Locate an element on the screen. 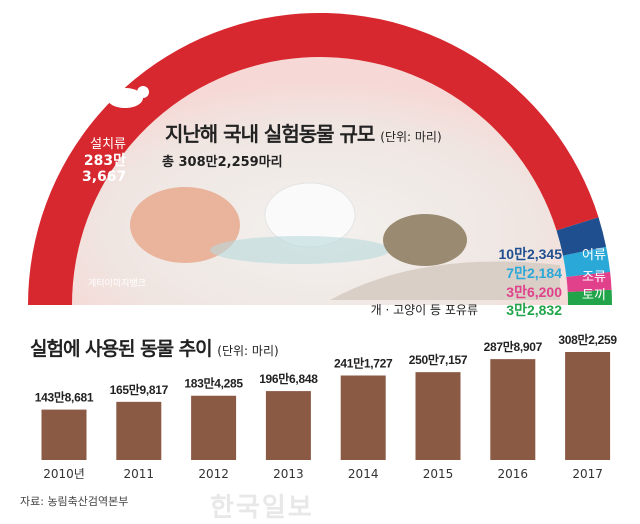 The image size is (640, 524). bird-name: 조류 is located at coordinates (594, 277).